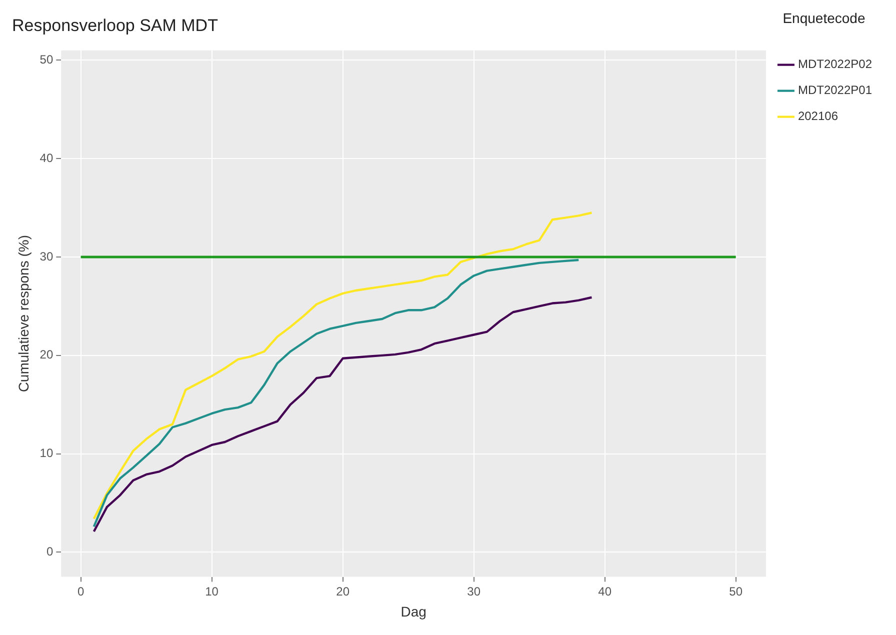 This screenshot has height=635, width=896. What do you see at coordinates (824, 18) in the screenshot?
I see `legend-title: Enquetecode` at bounding box center [824, 18].